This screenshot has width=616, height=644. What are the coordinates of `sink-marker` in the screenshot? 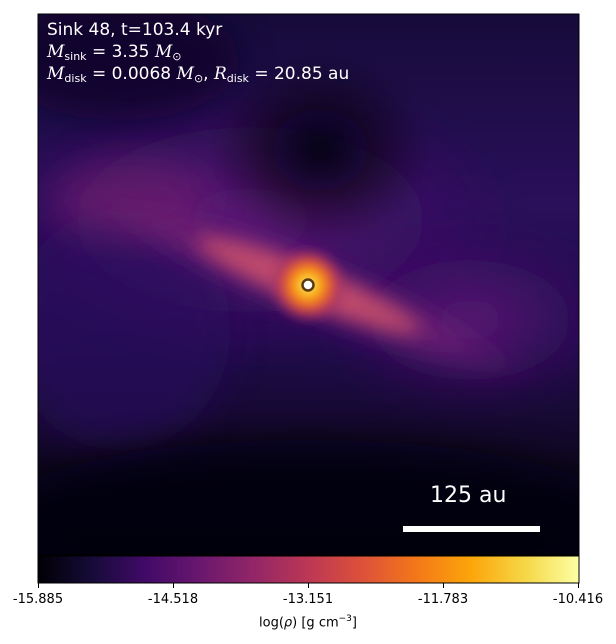 It's located at (308, 285).